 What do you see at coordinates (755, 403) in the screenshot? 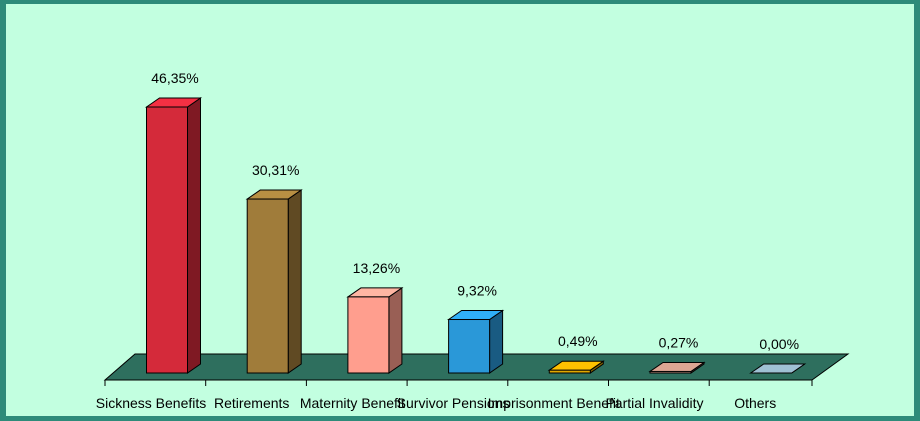
I see `x-tick-label: Others` at bounding box center [755, 403].